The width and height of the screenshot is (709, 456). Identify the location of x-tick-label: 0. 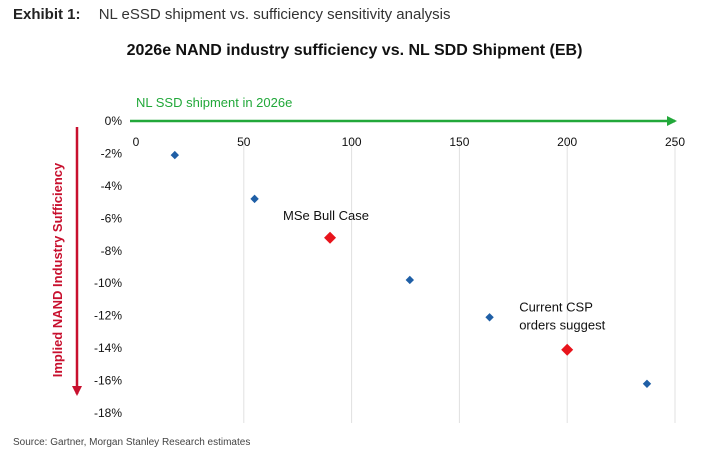
(136, 142).